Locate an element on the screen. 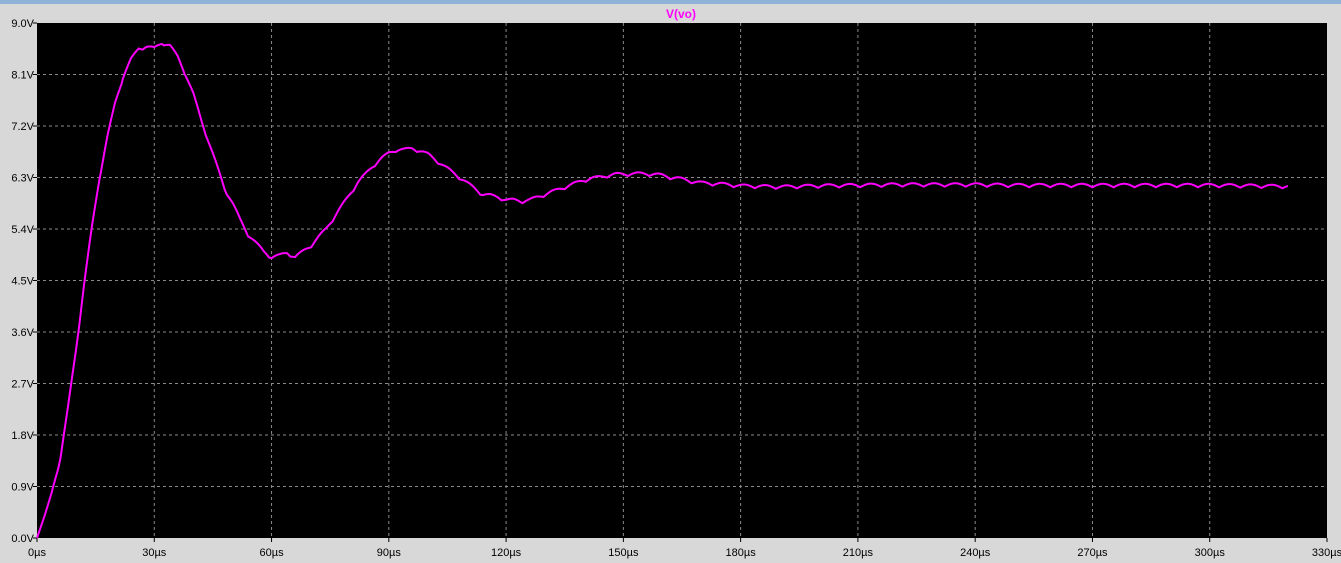 Image resolution: width=1341 pixels, height=563 pixels. y-tick-label: 7.2V is located at coordinates (22, 127).